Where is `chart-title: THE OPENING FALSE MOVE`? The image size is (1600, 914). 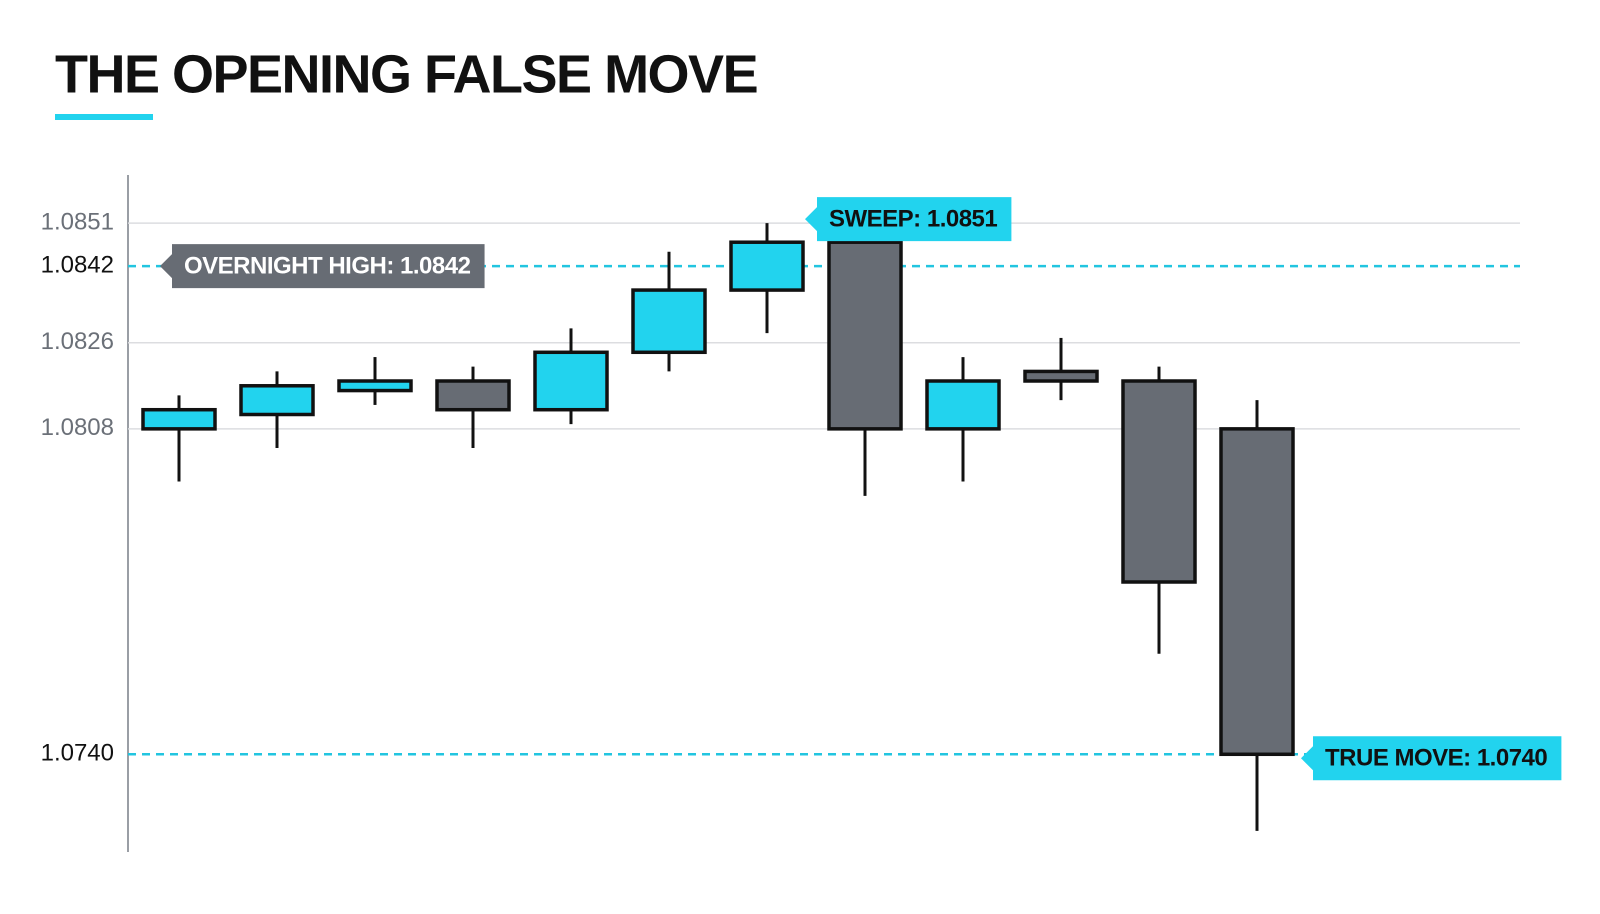
chart-title: THE OPENING FALSE MOVE is located at coordinates (406, 74).